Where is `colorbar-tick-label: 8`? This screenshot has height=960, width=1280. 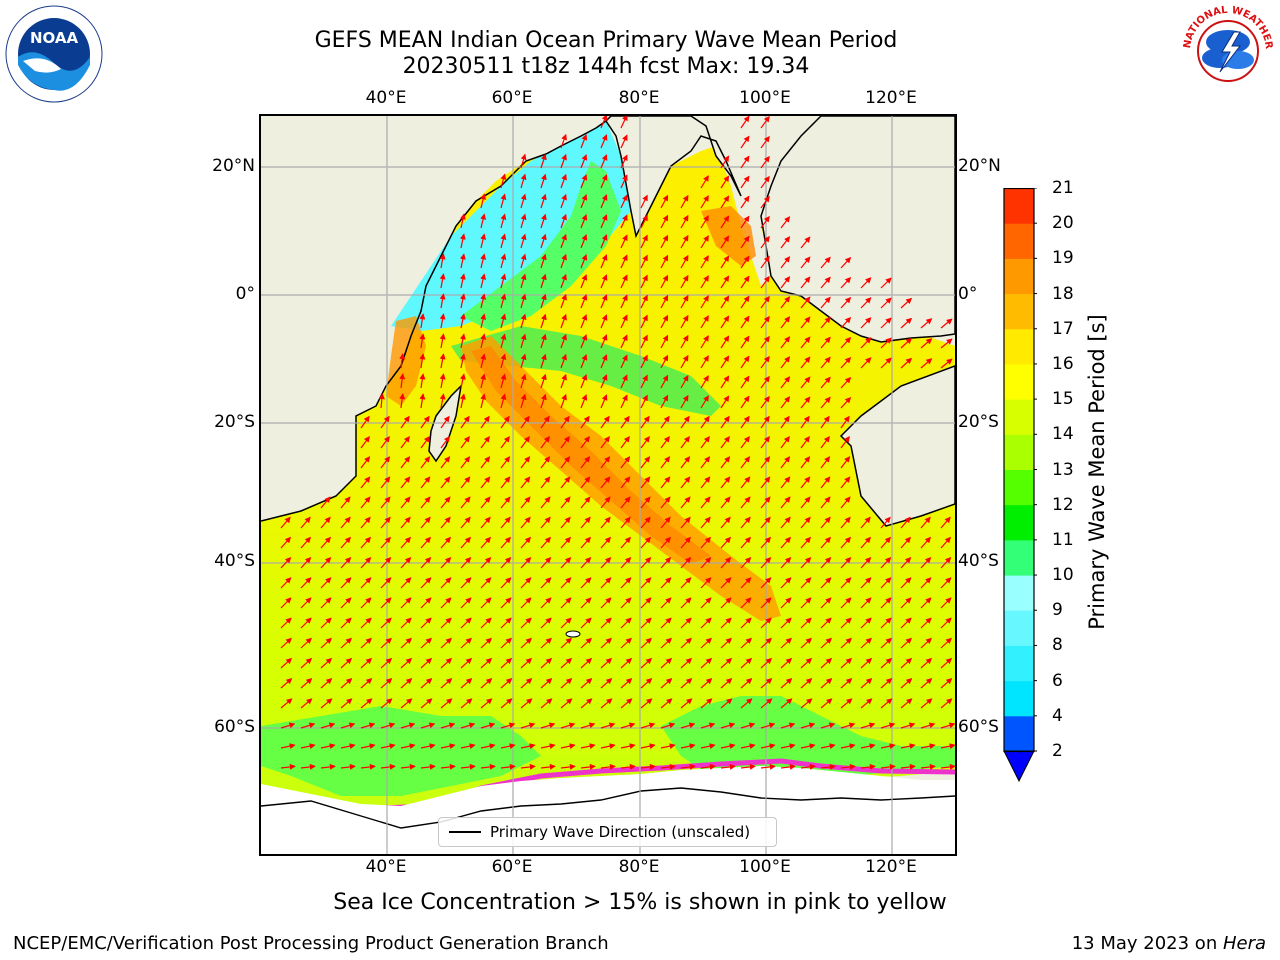
colorbar-tick-label: 8 is located at coordinates (1057, 645).